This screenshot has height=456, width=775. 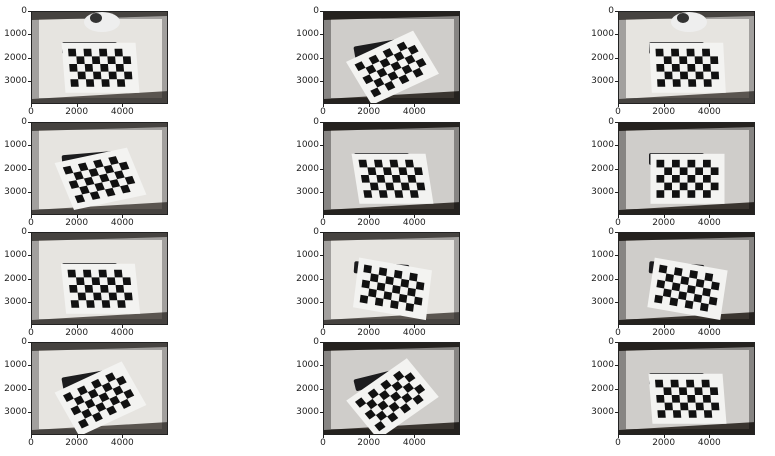 What do you see at coordinates (602, 278) in the screenshot?
I see `y-tick-label: 2000` at bounding box center [602, 278].